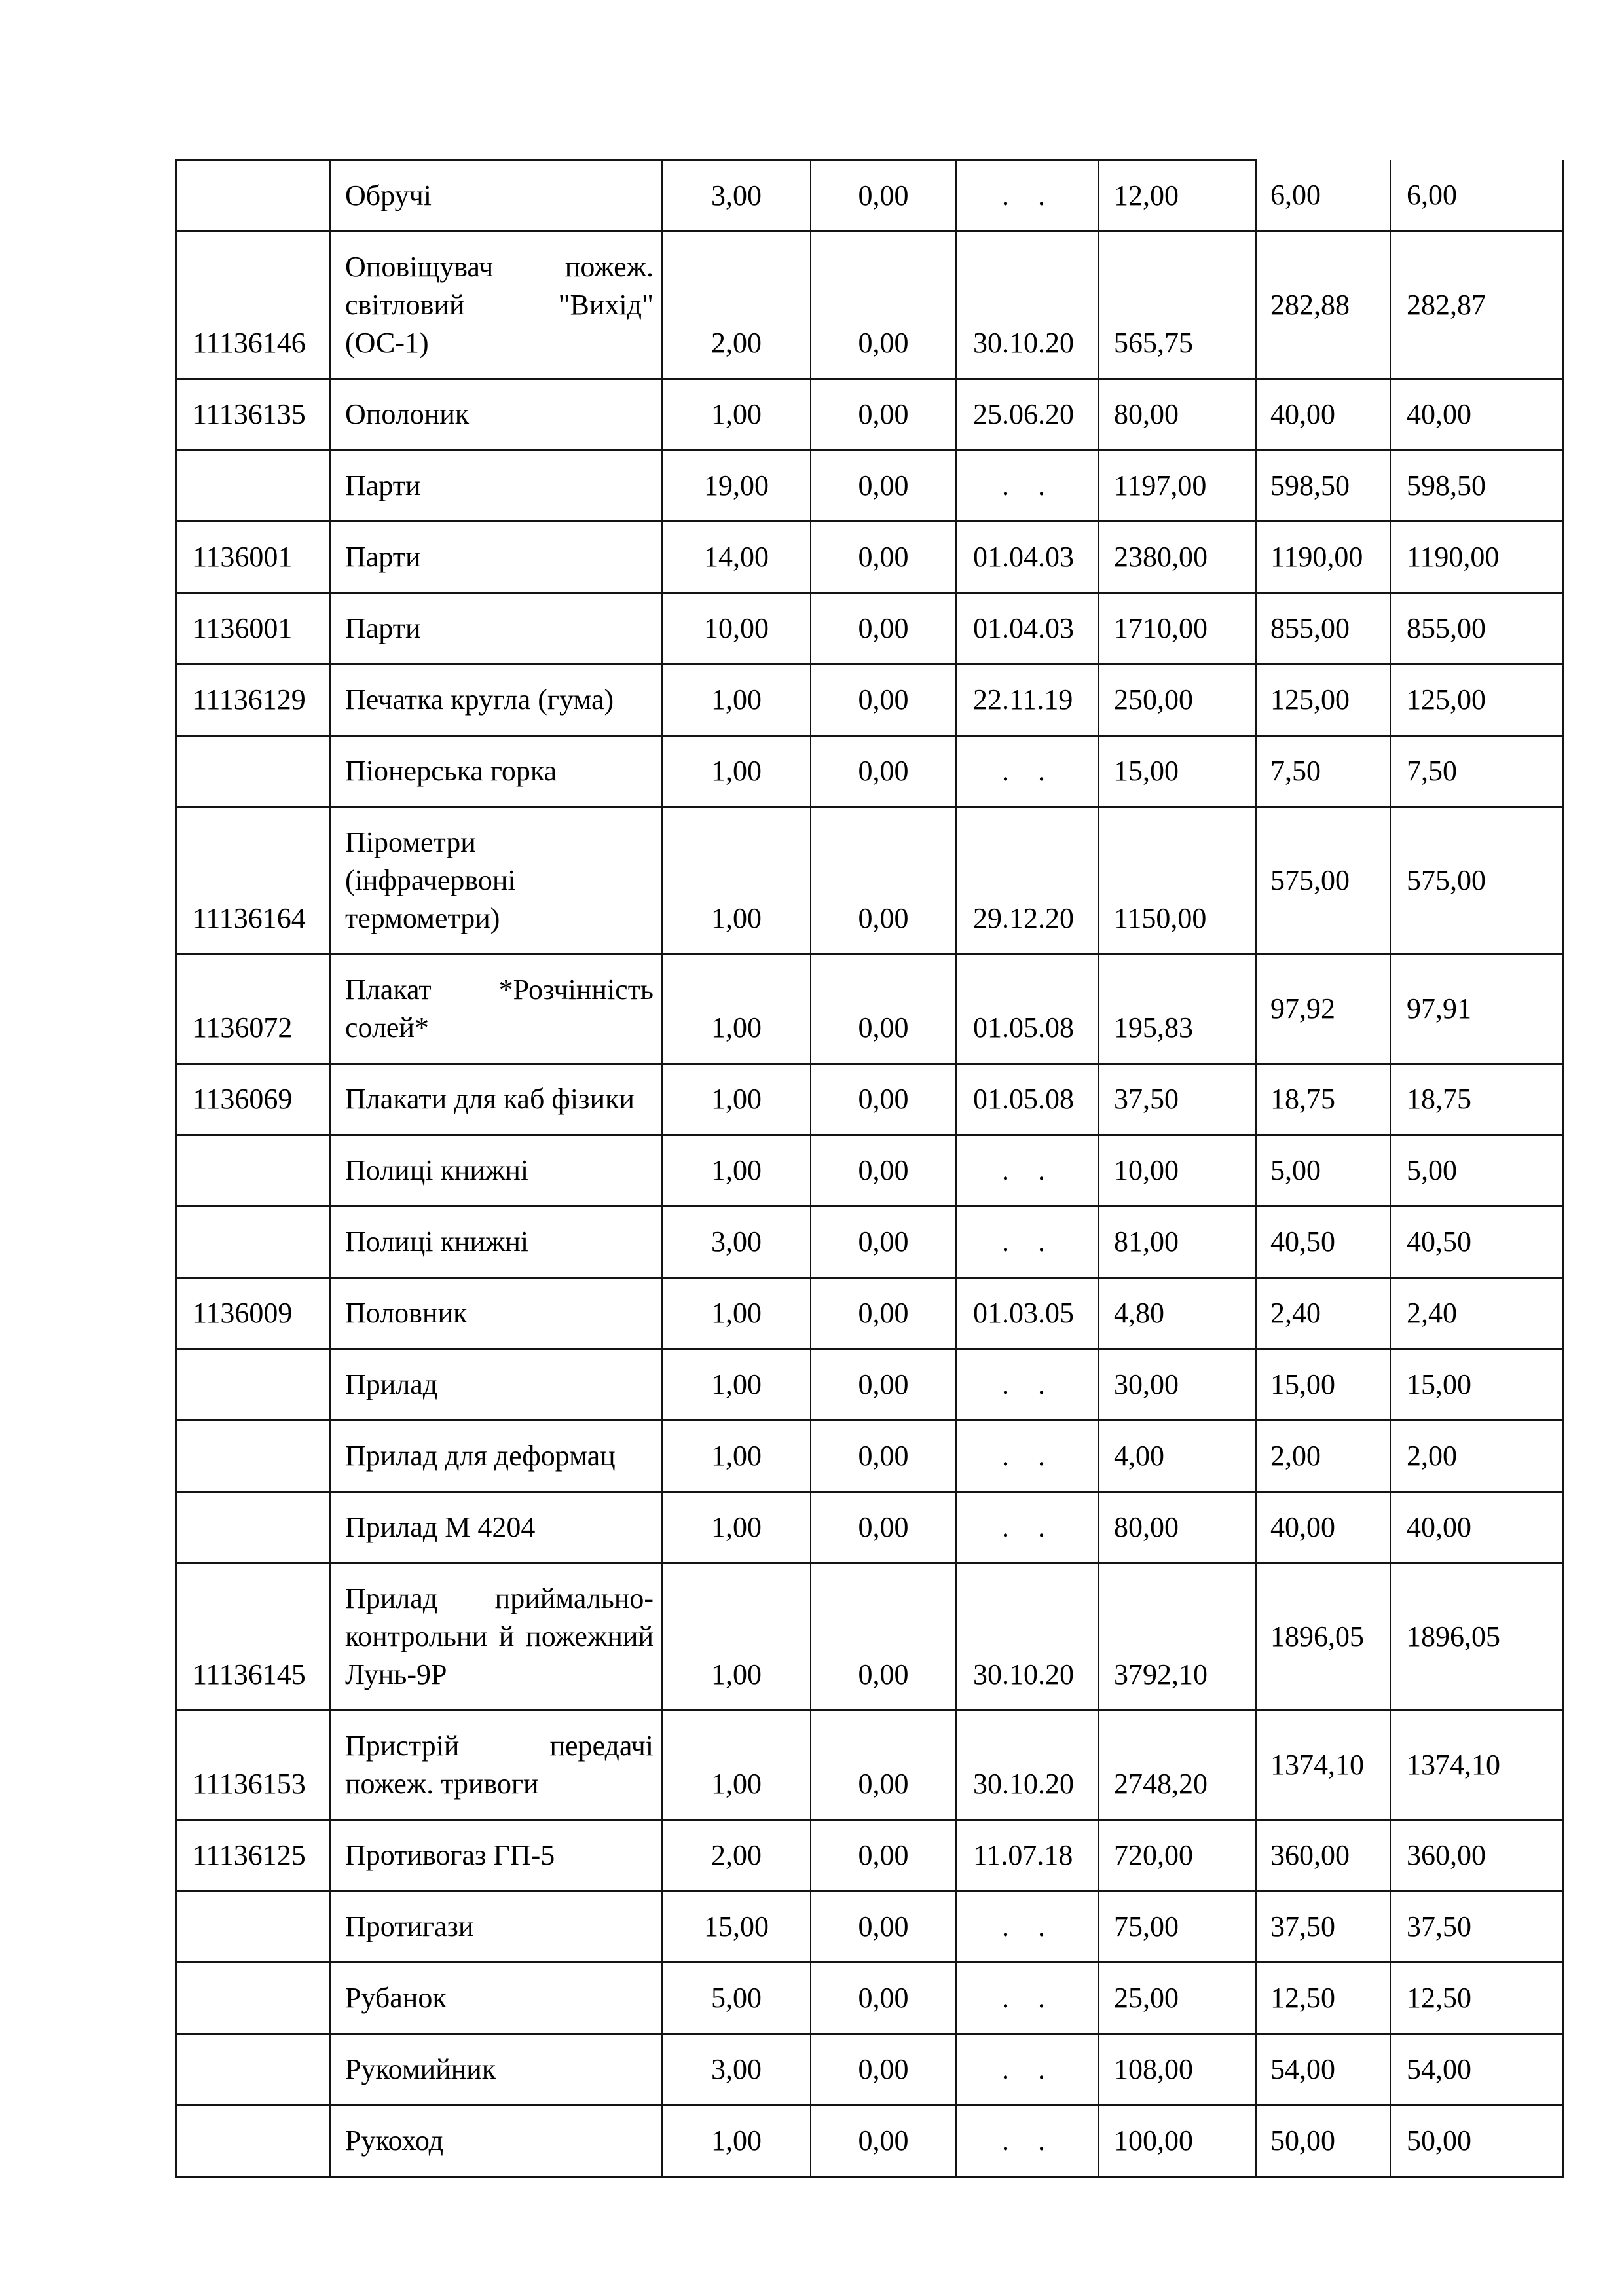 The image size is (1624, 2296). What do you see at coordinates (496, 1927) in the screenshot?
I see `cell-item-name: Протигази` at bounding box center [496, 1927].